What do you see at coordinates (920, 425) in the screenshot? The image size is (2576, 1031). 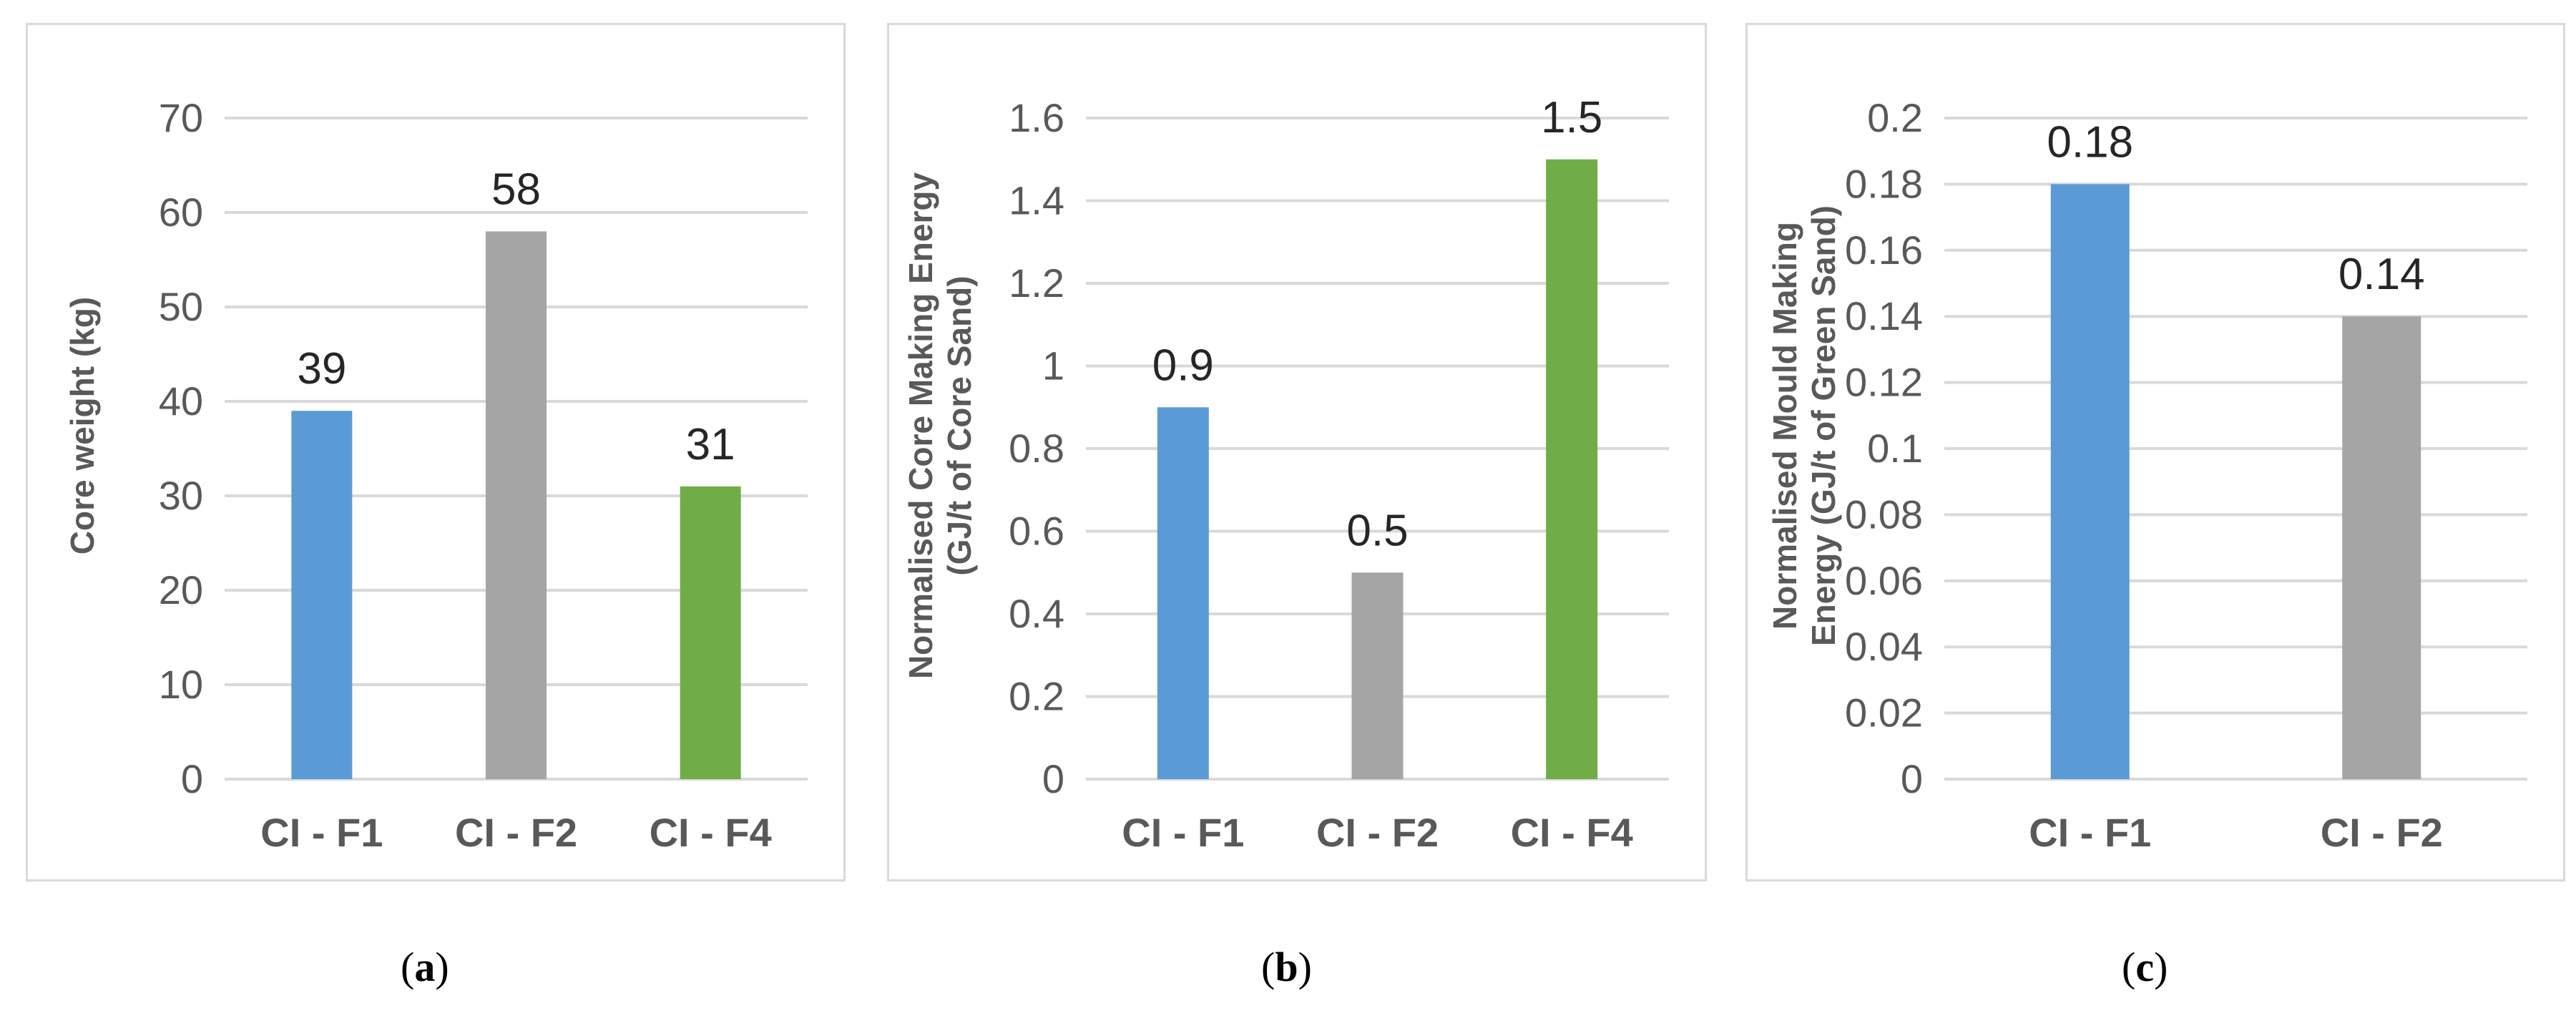 I see `y-axis-title-b-0: Normalised Core Making Energy` at bounding box center [920, 425].